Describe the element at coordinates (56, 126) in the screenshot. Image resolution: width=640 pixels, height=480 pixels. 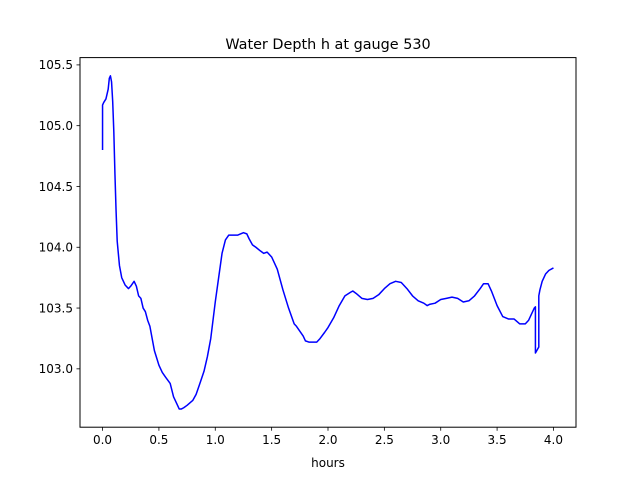
I see `y-tick-label: 105.0` at that location.